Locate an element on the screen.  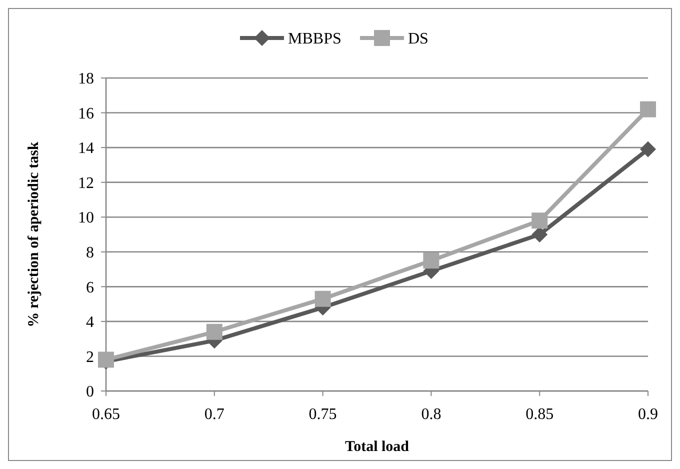
x-tick-label: 0.9 is located at coordinates (648, 414).